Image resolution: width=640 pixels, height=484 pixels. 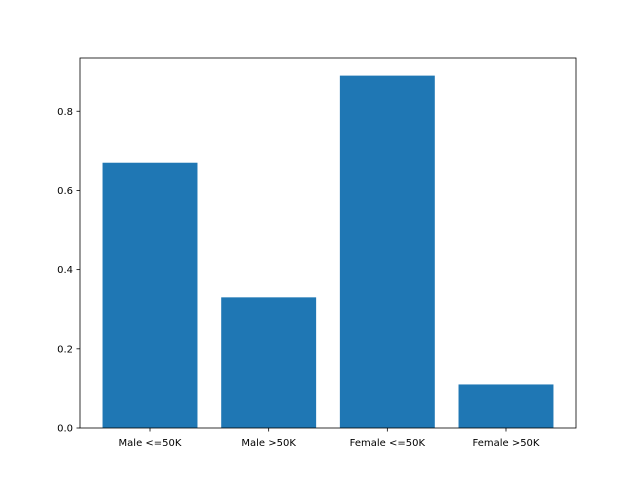 What do you see at coordinates (505, 443) in the screenshot?
I see `x-tick-label: Female >50K` at bounding box center [505, 443].